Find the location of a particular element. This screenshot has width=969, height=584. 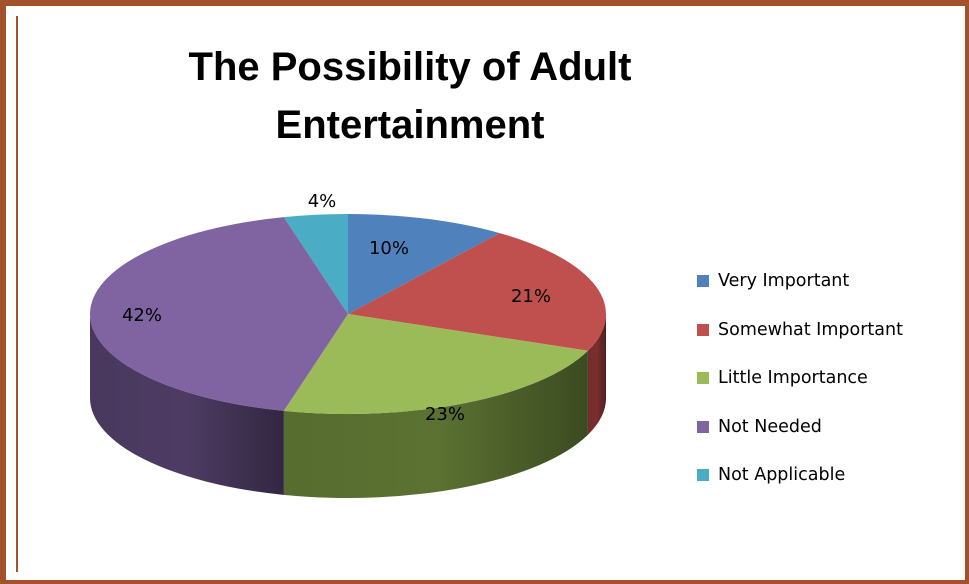

legend-item-not-applicable: Not Applicable is located at coordinates (800, 475).